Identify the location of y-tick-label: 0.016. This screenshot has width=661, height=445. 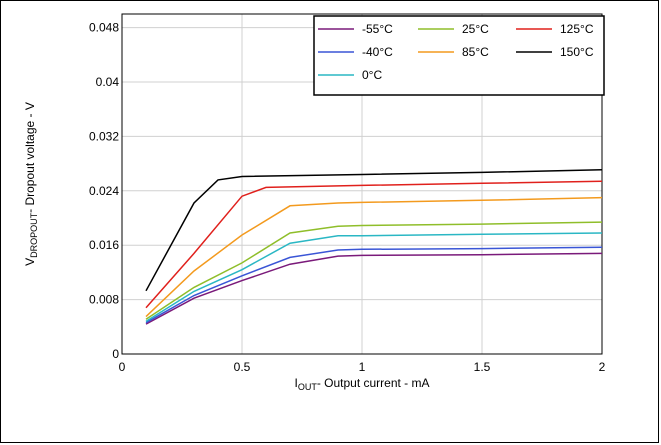
(104, 245).